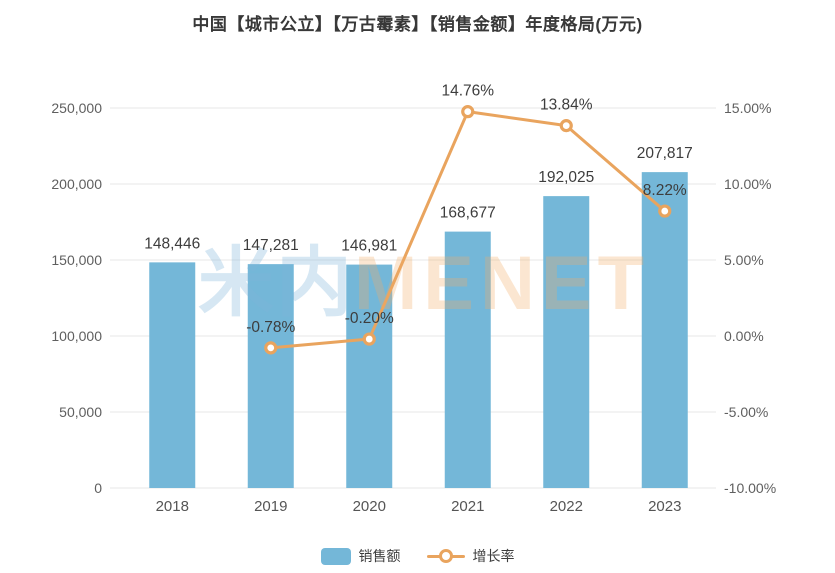 Image resolution: width=835 pixels, height=573 pixels. What do you see at coordinates (664, 506) in the screenshot?
I see `x-axis-label: 2023` at bounding box center [664, 506].